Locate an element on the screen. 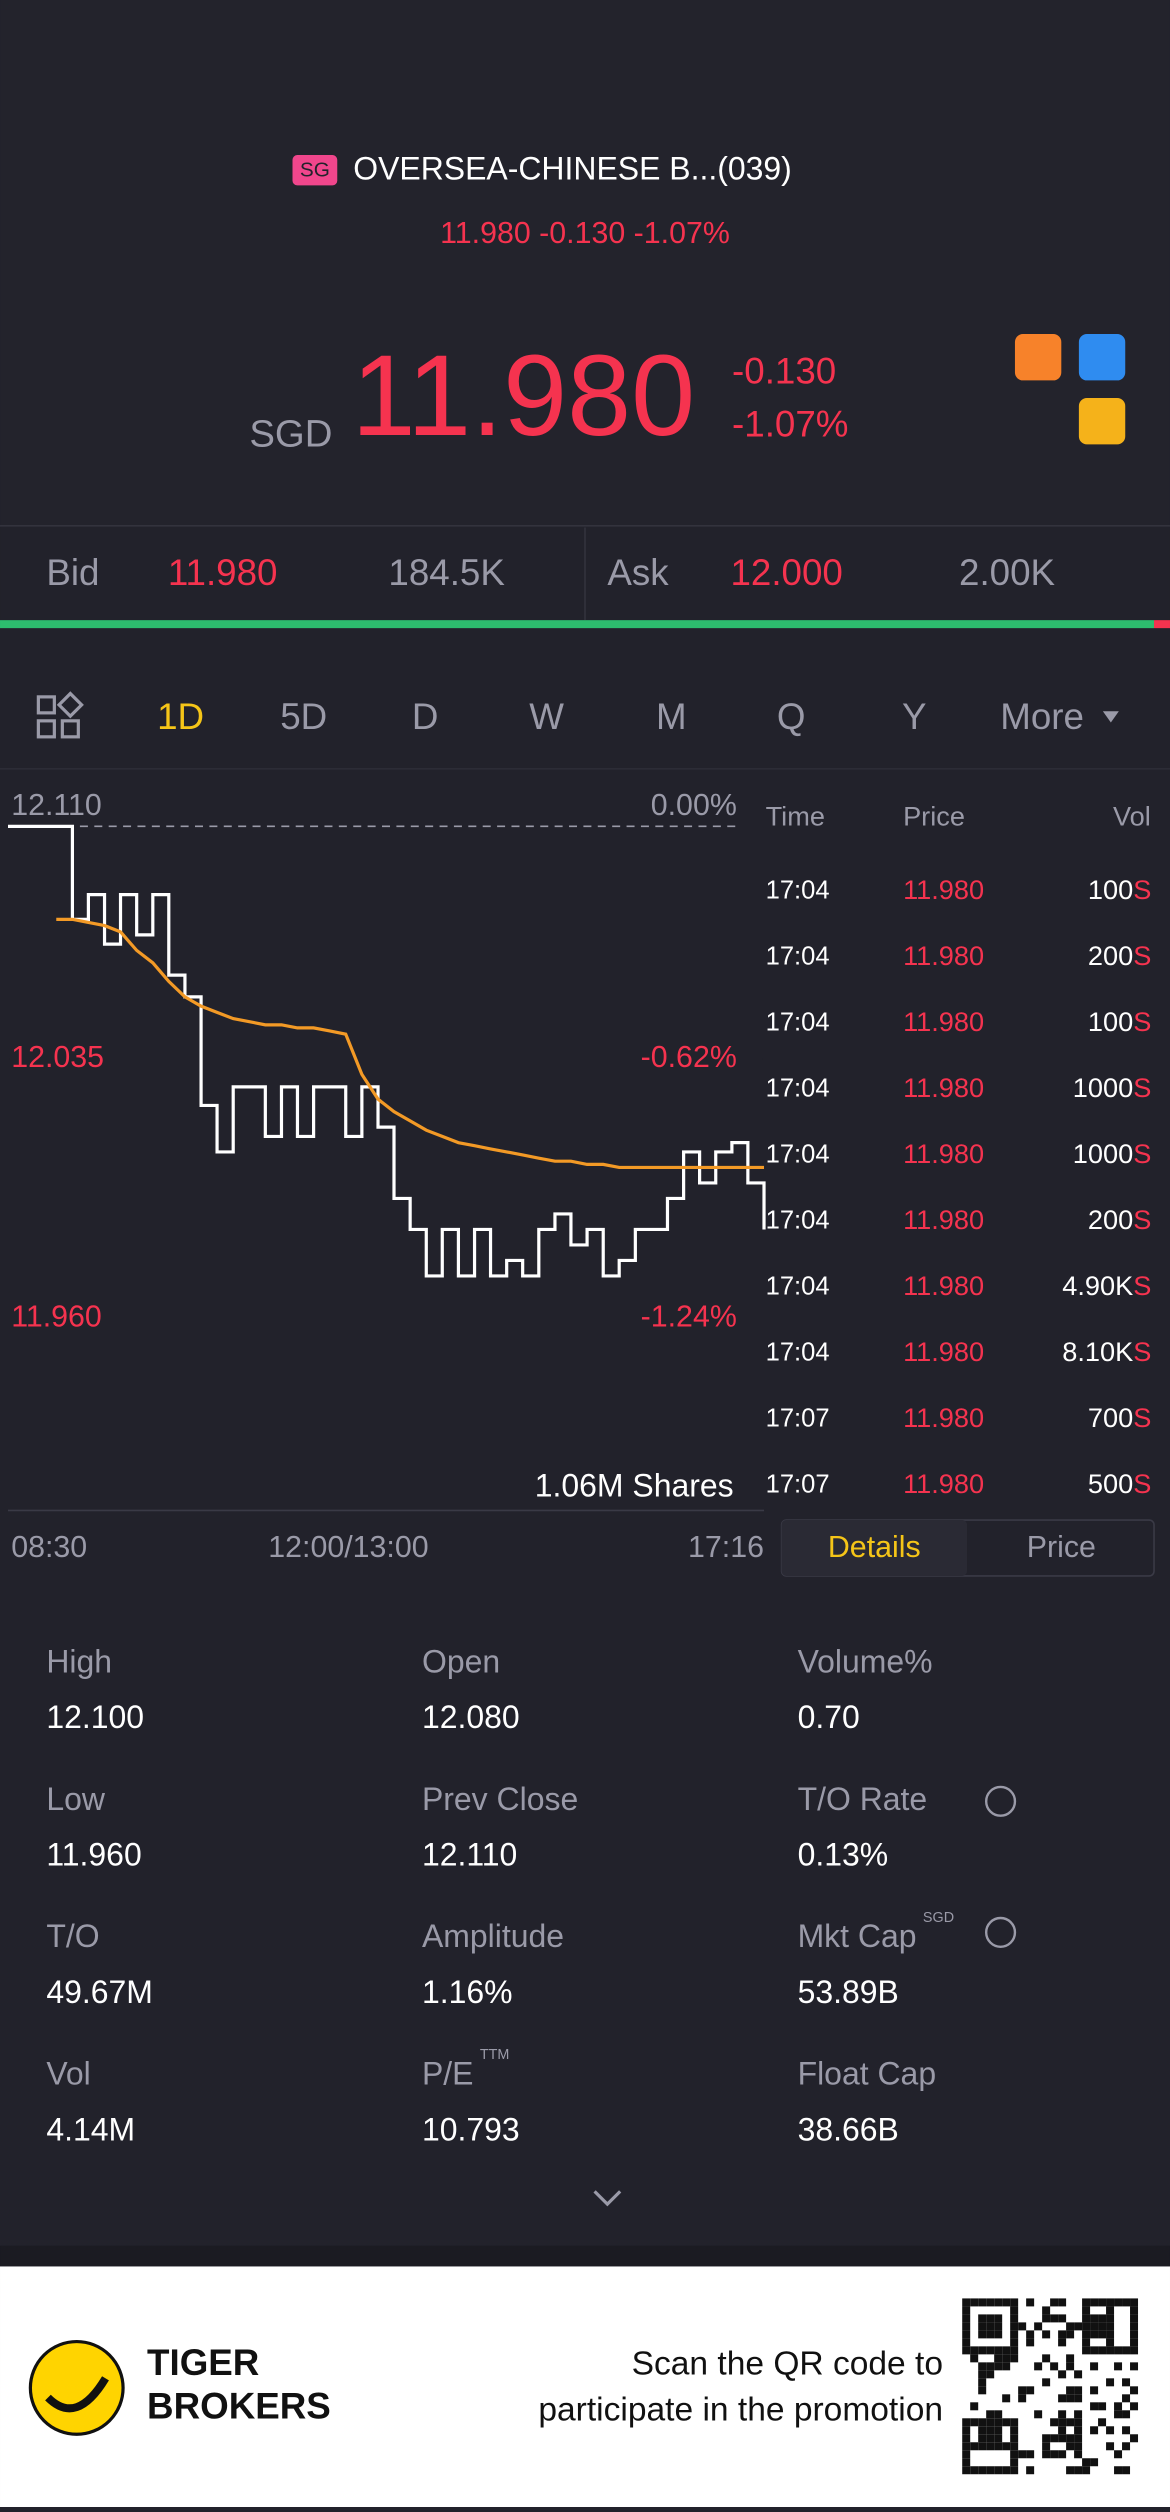  stat-value: 0.13% is located at coordinates (843, 1855).